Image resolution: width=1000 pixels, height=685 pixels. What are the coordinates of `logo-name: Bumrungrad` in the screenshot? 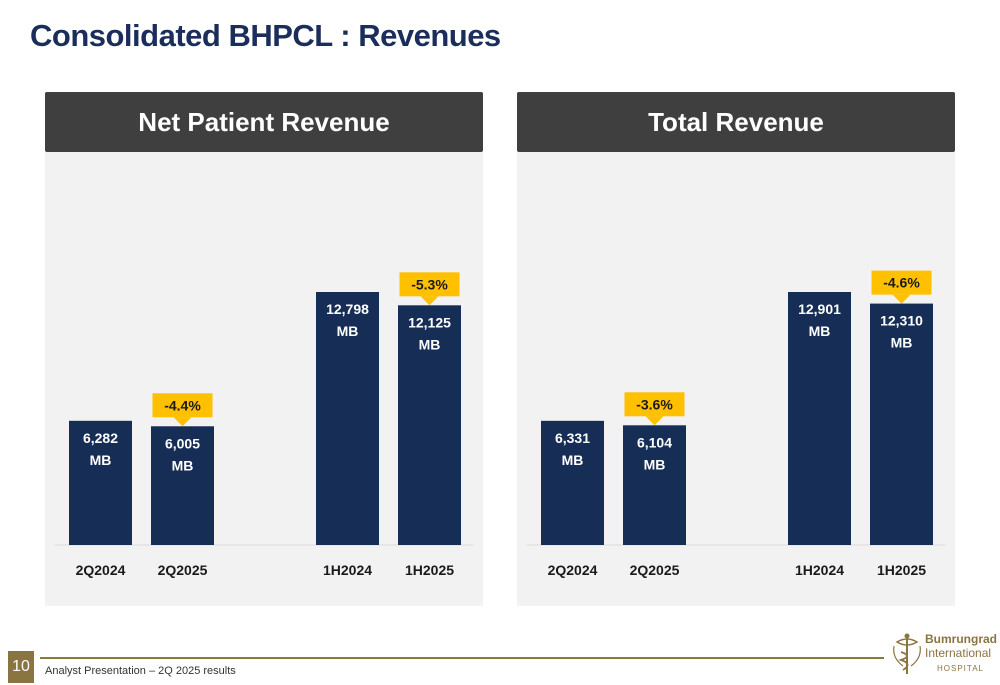 It's located at (961, 639).